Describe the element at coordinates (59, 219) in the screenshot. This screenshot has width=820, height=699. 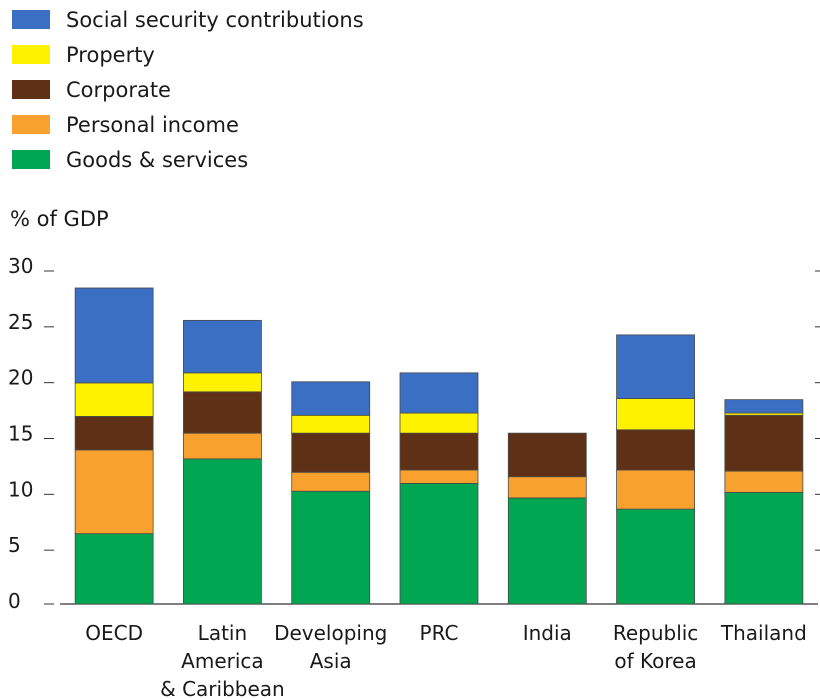
I see `y-axis-label: % of GDP` at that location.